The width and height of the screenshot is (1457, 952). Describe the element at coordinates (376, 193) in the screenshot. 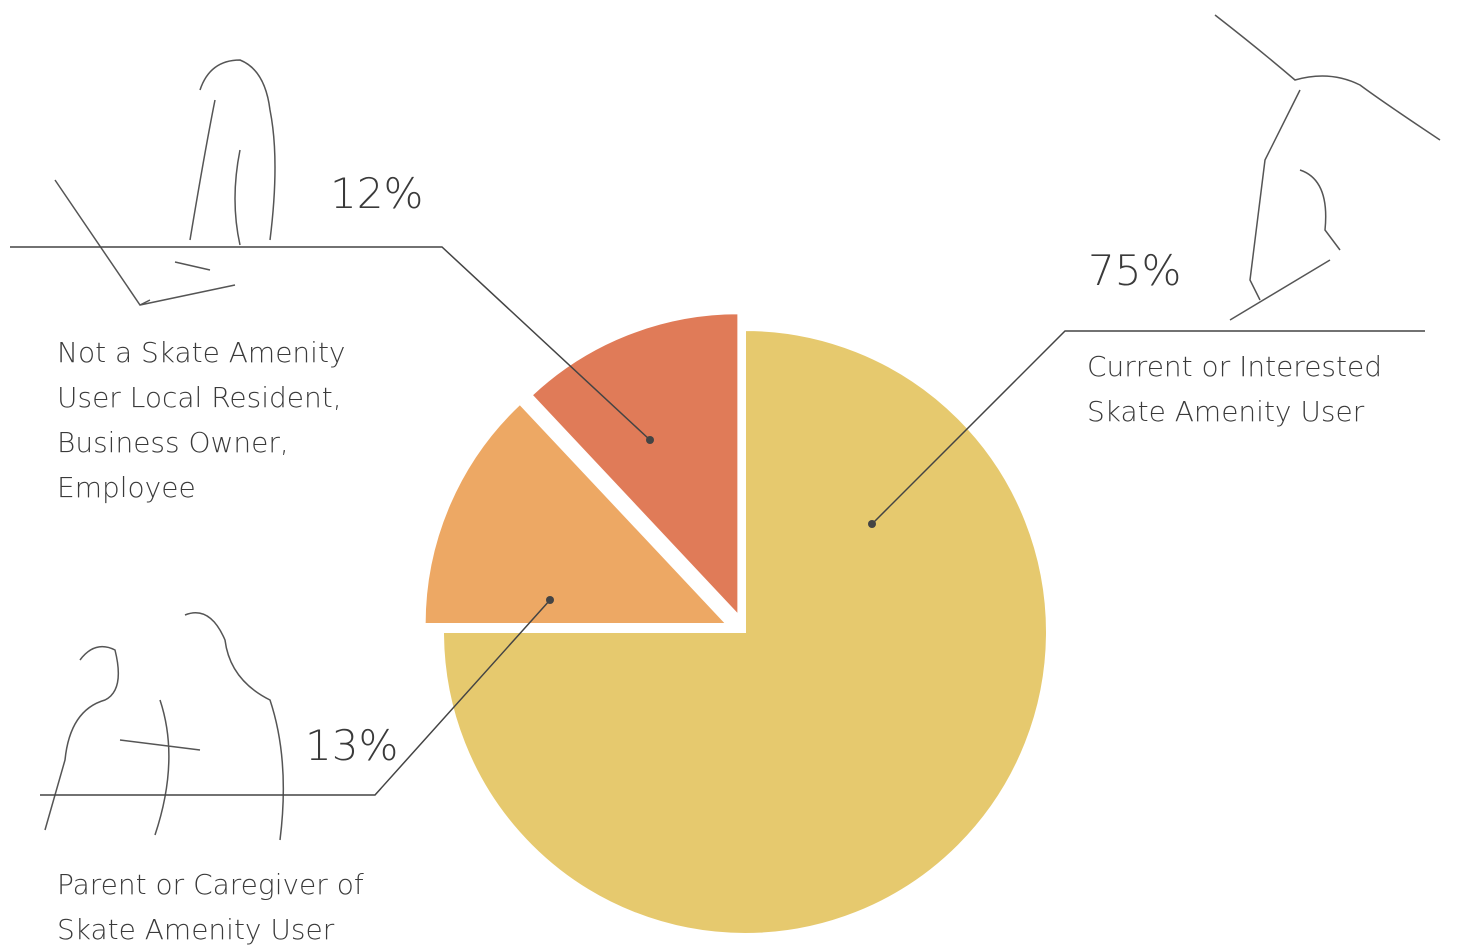

I see `value-label: 12%` at that location.